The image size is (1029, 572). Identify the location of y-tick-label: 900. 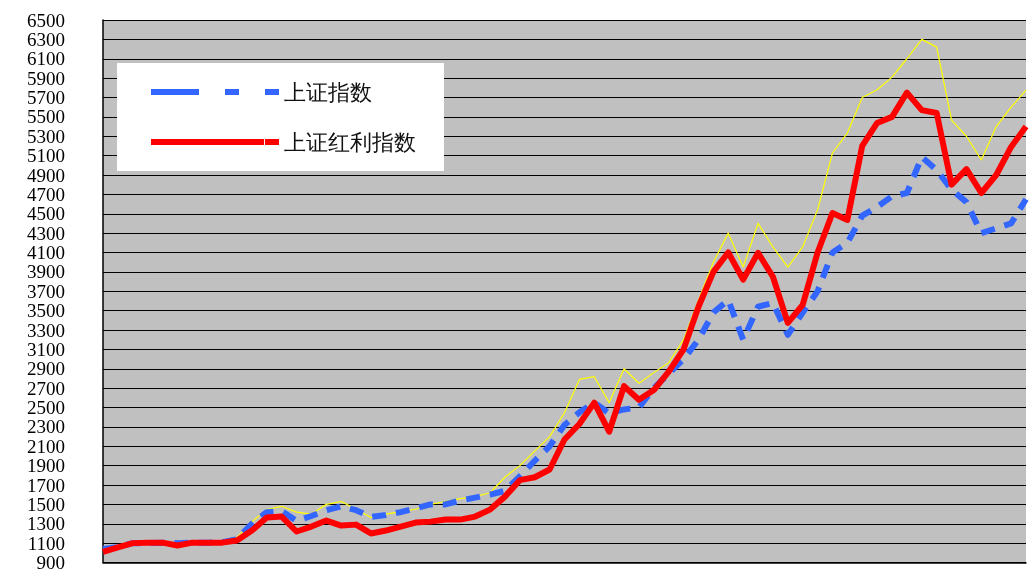
(50, 562).